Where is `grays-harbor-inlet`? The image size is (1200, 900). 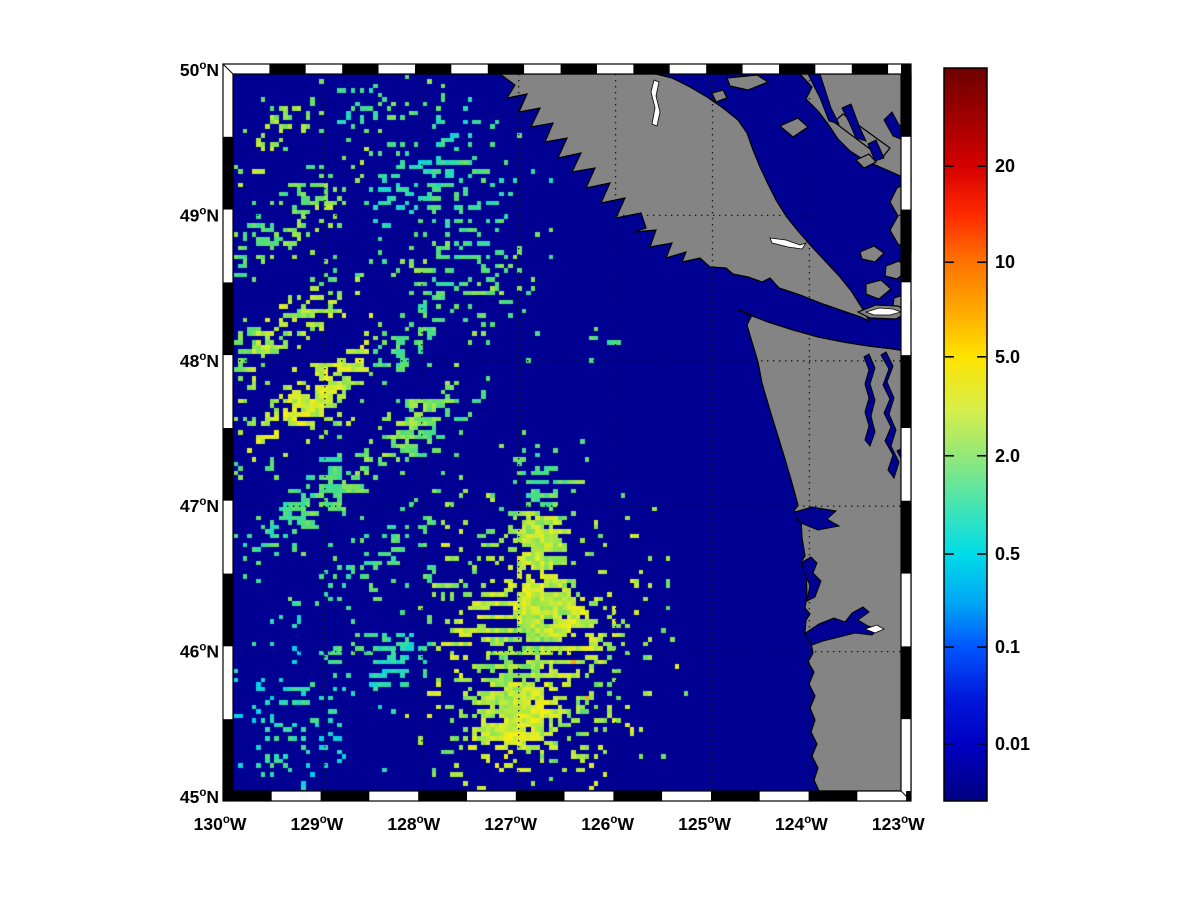 grays-harbor-inlet is located at coordinates (817, 518).